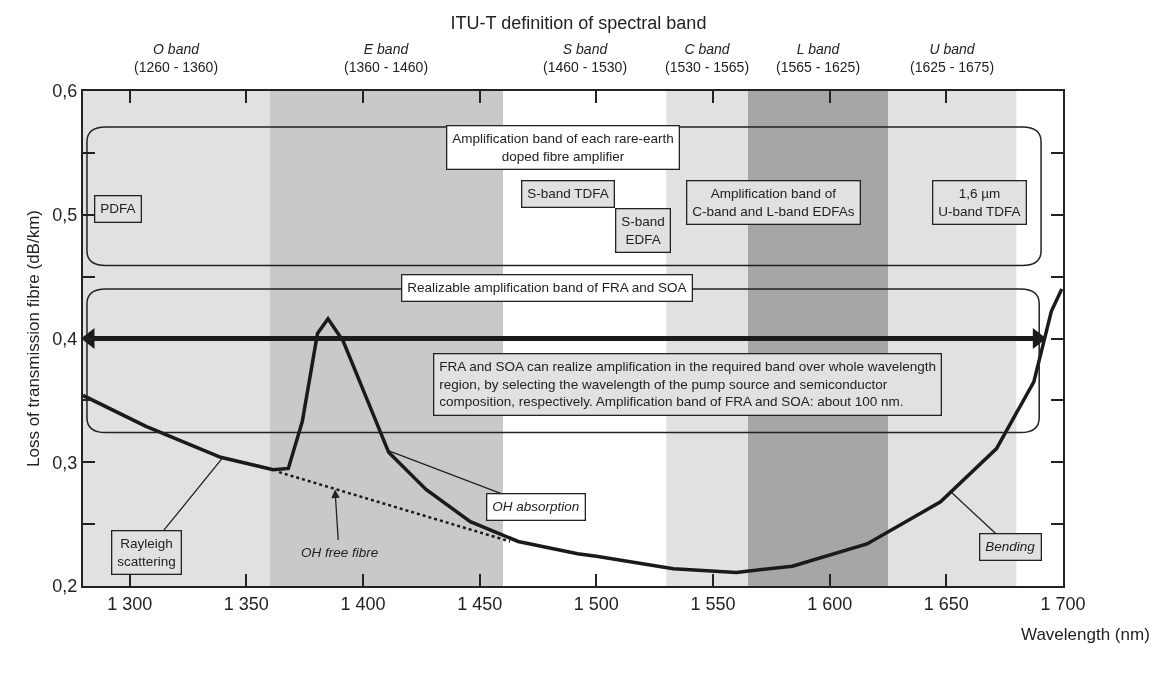  Describe the element at coordinates (713, 603) in the screenshot. I see `x-tick-label: 1 550` at that location.